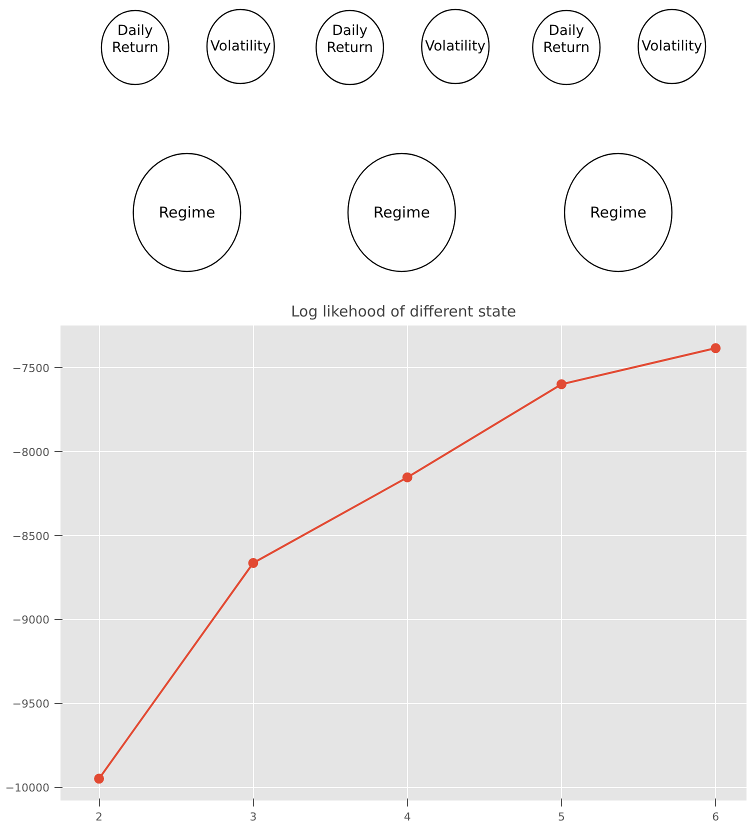 This screenshot has height=825, width=754. Describe the element at coordinates (27, 788) in the screenshot. I see `y-tick-label: −10000` at that location.